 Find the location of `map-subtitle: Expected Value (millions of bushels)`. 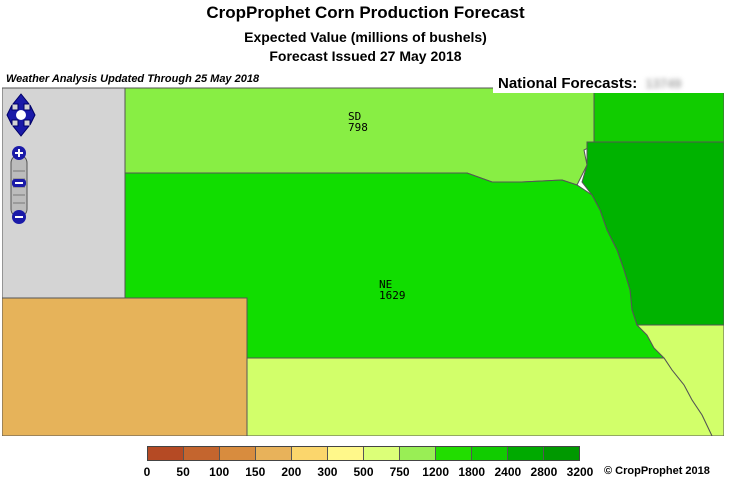

map-subtitle: Expected Value (millions of bushels) is located at coordinates (365, 37).